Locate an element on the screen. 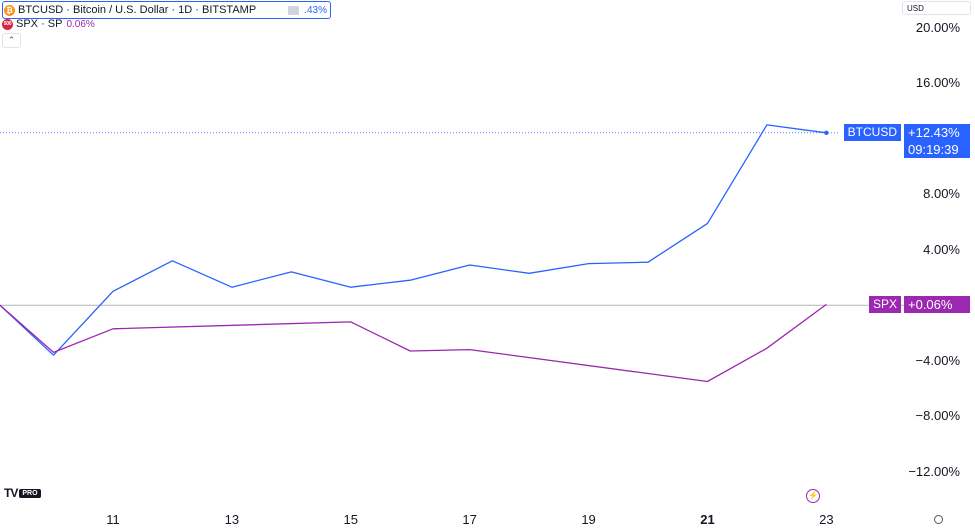 The height and width of the screenshot is (532, 975). x-tick-label: 15 is located at coordinates (350, 519).